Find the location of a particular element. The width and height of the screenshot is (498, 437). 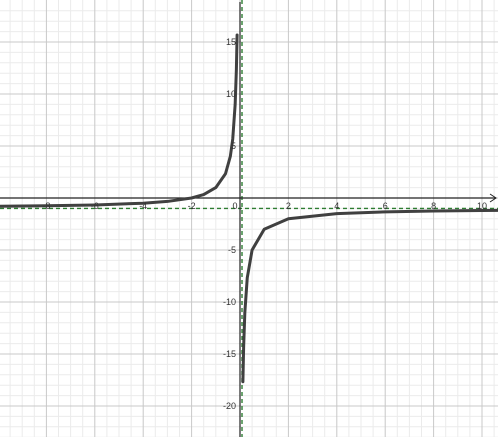

x-tick-label: 0 is located at coordinates (234, 206).